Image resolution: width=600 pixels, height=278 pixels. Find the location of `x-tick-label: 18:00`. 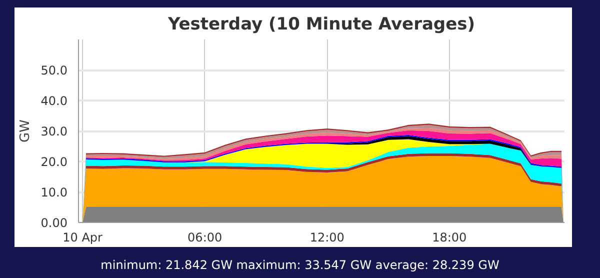

x-tick-label: 18:00 is located at coordinates (449, 237).